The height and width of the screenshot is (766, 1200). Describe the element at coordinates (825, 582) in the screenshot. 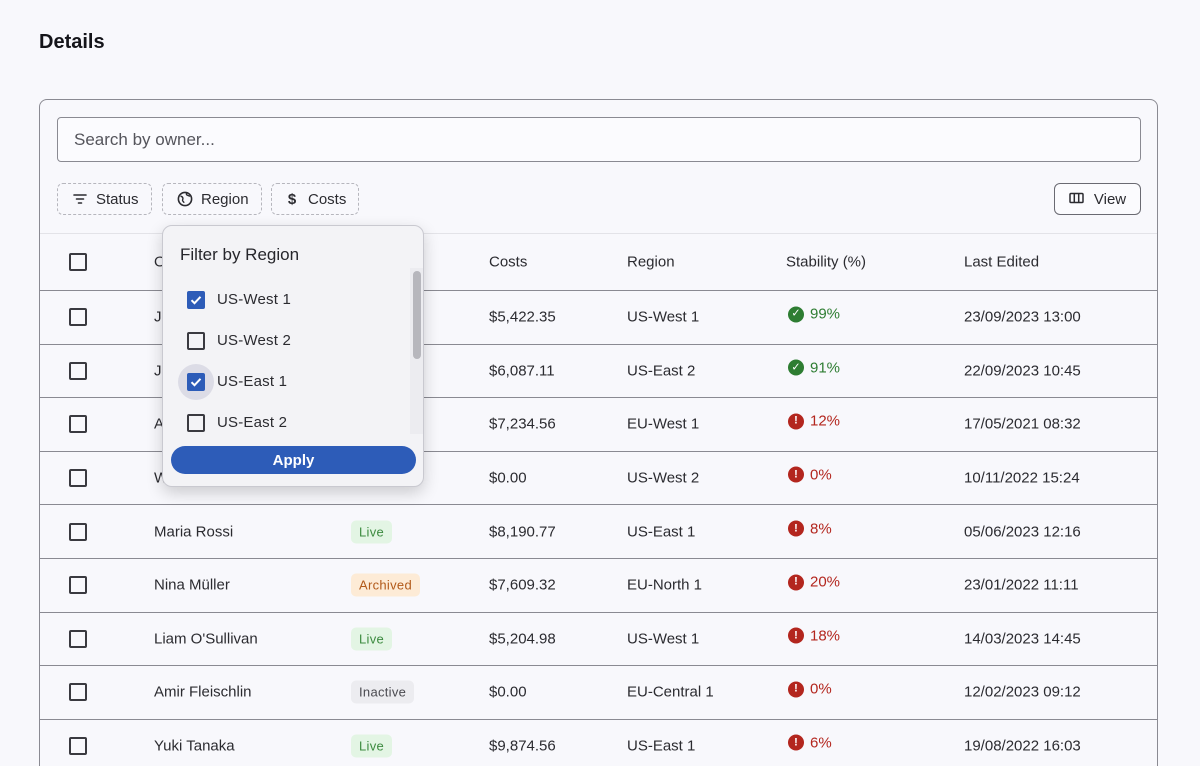

I see `stability-value: 20%` at that location.